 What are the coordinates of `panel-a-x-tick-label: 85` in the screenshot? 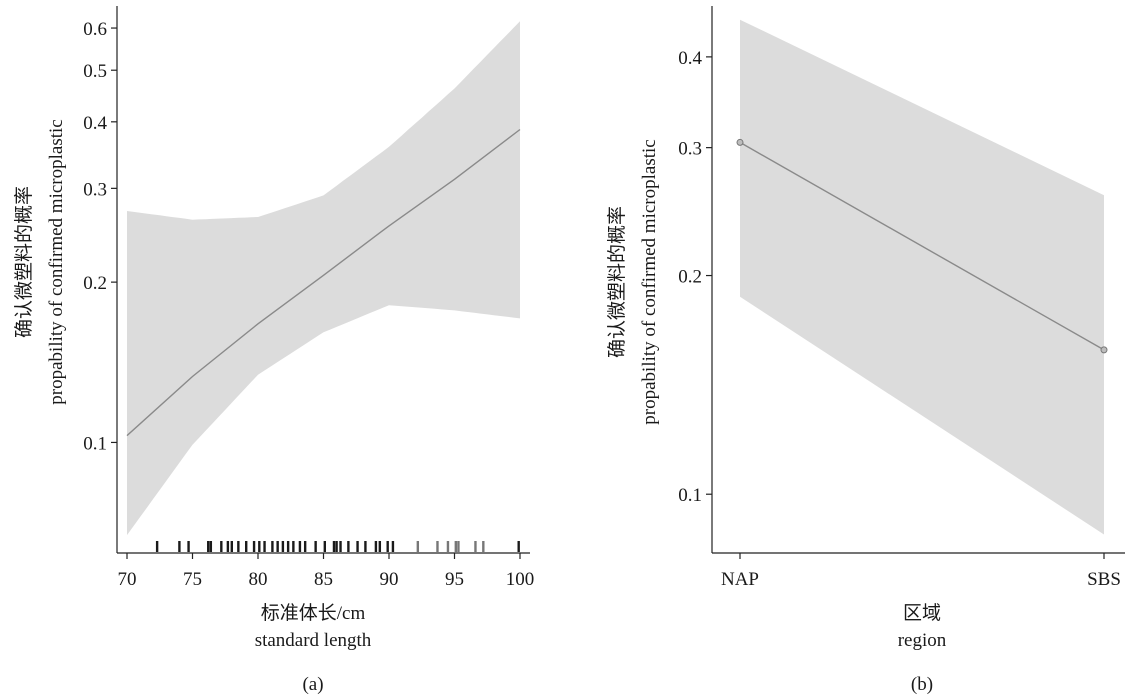 It's located at (323, 579).